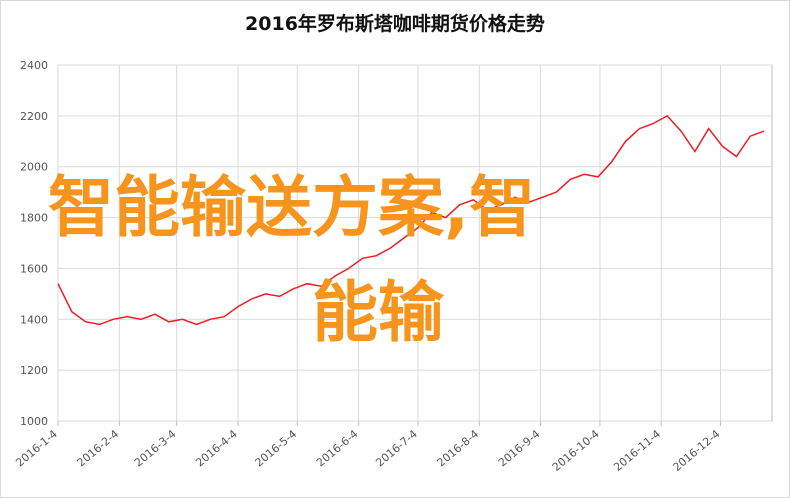  What do you see at coordinates (34, 116) in the screenshot?
I see `y-tick-label: 2200` at bounding box center [34, 116].